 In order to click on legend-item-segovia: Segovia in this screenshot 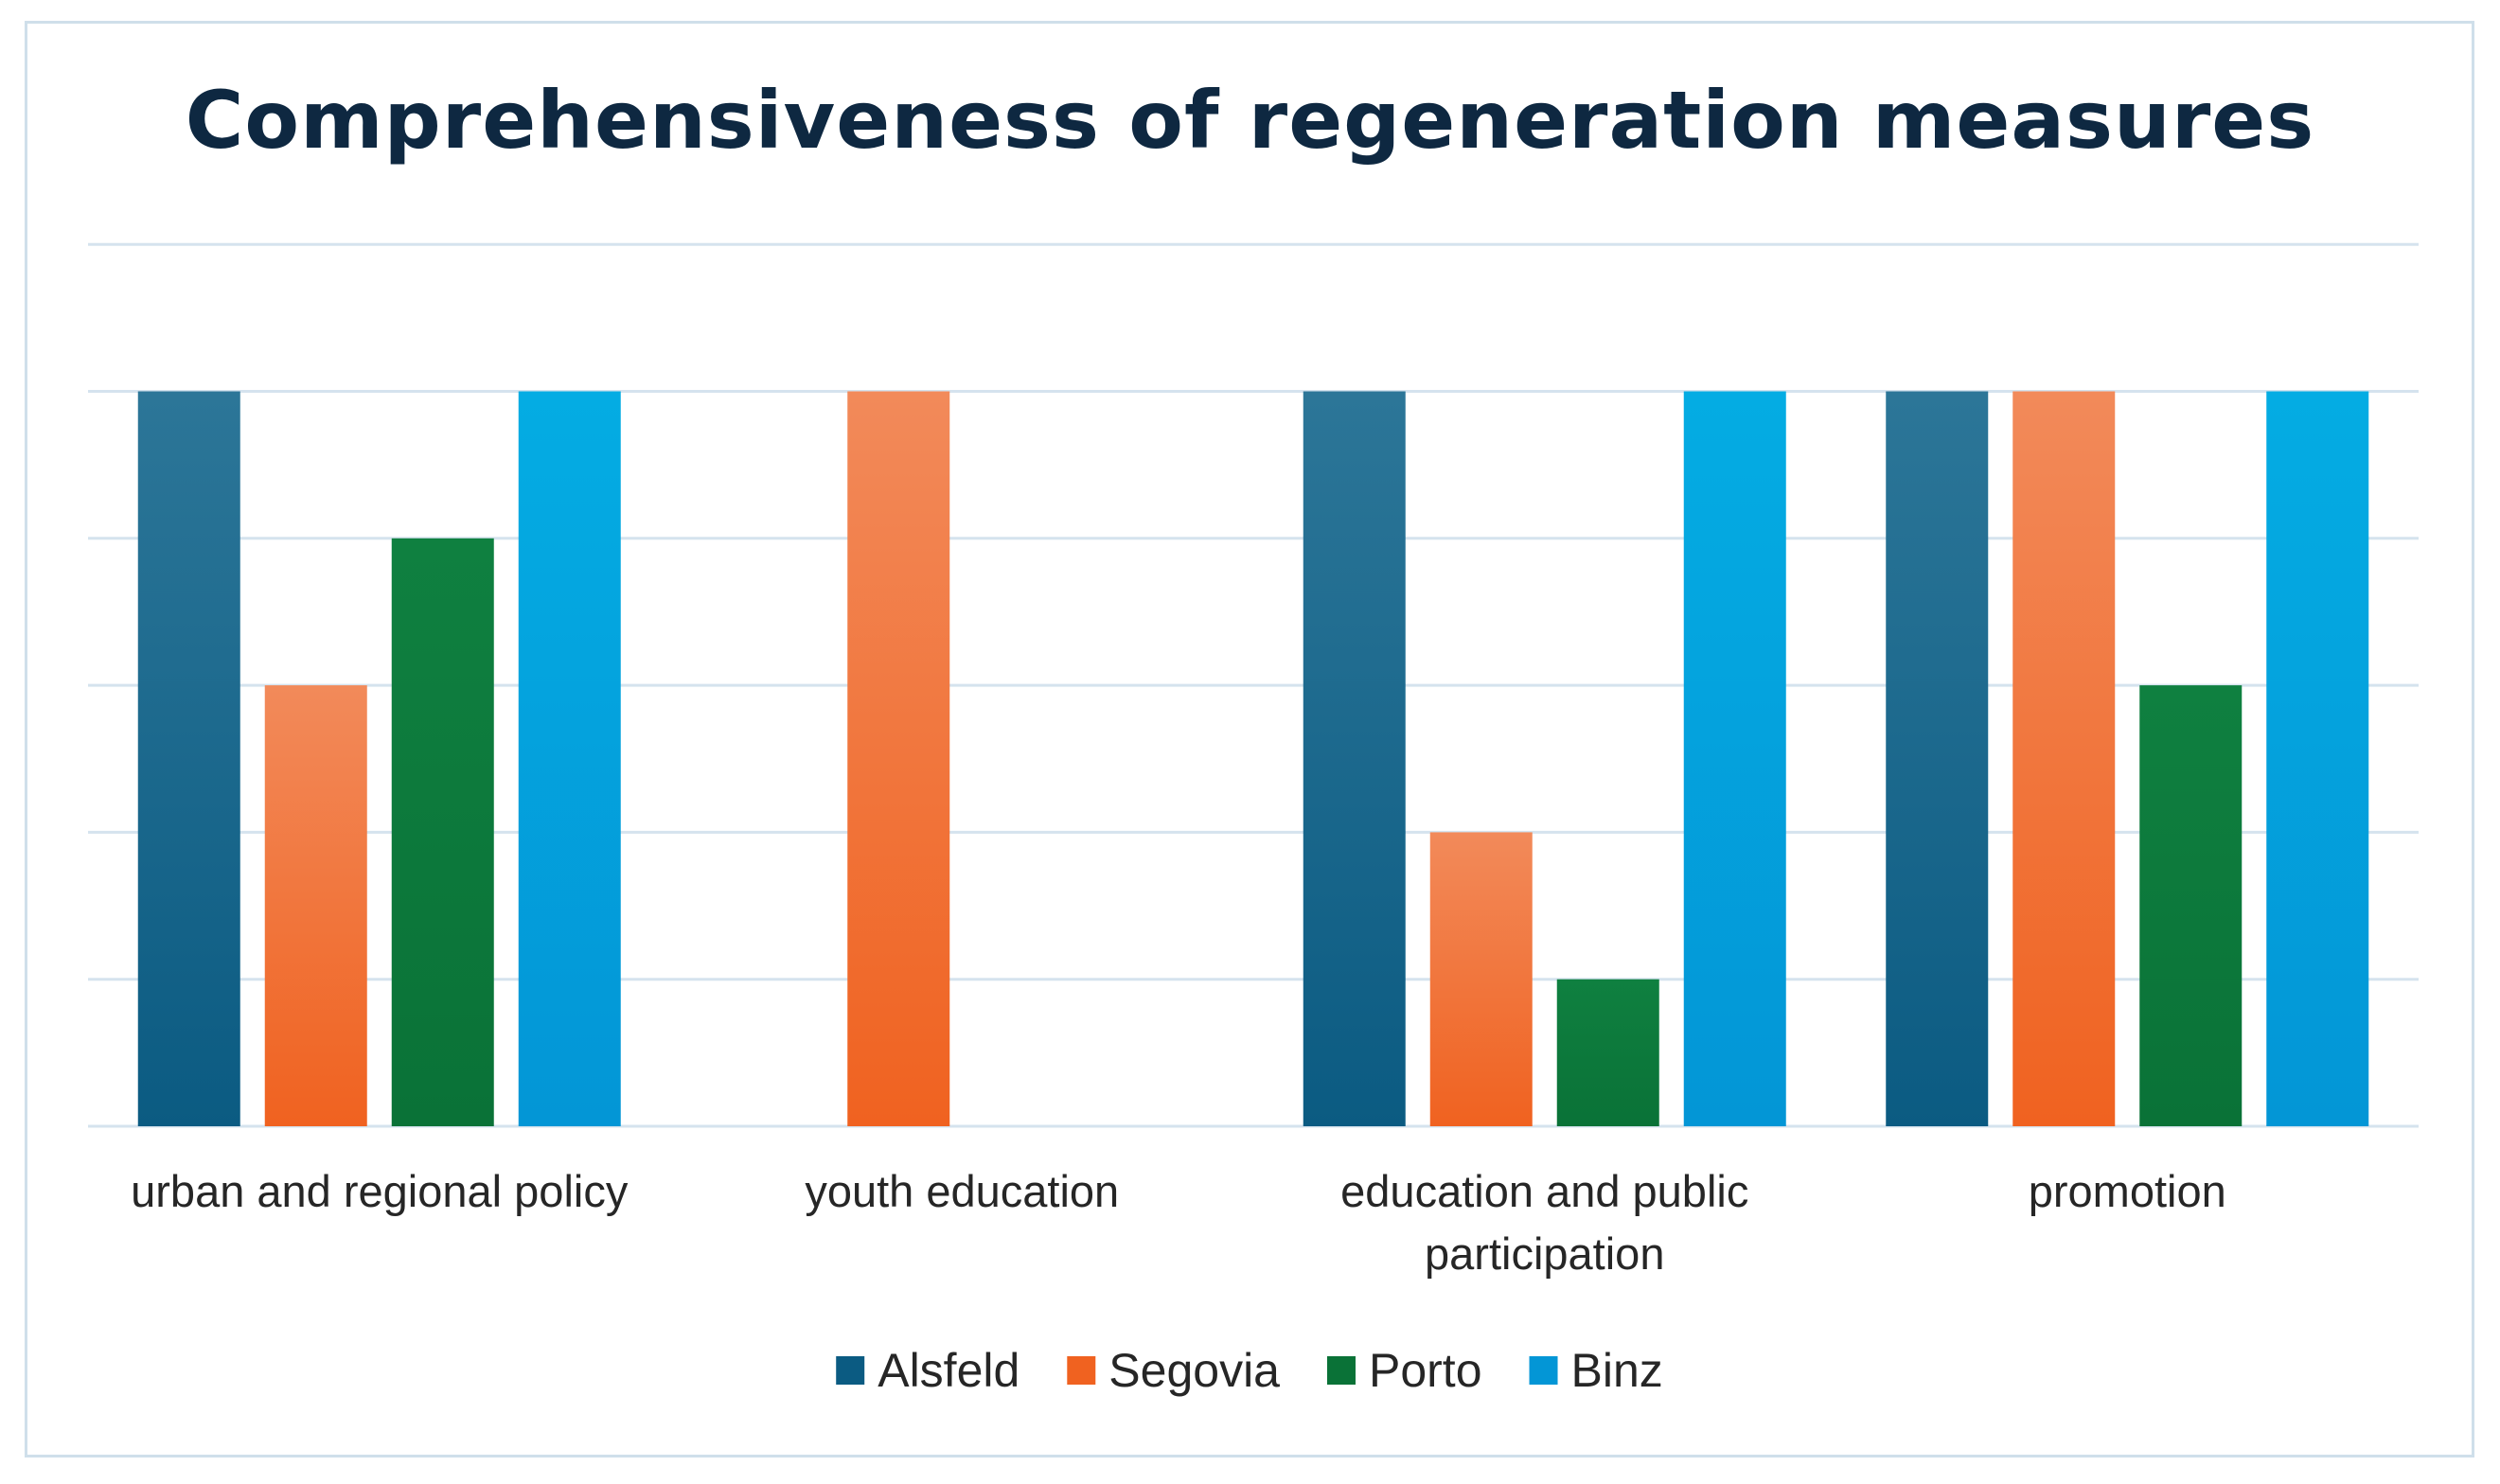, I will do `click(1173, 1370)`.